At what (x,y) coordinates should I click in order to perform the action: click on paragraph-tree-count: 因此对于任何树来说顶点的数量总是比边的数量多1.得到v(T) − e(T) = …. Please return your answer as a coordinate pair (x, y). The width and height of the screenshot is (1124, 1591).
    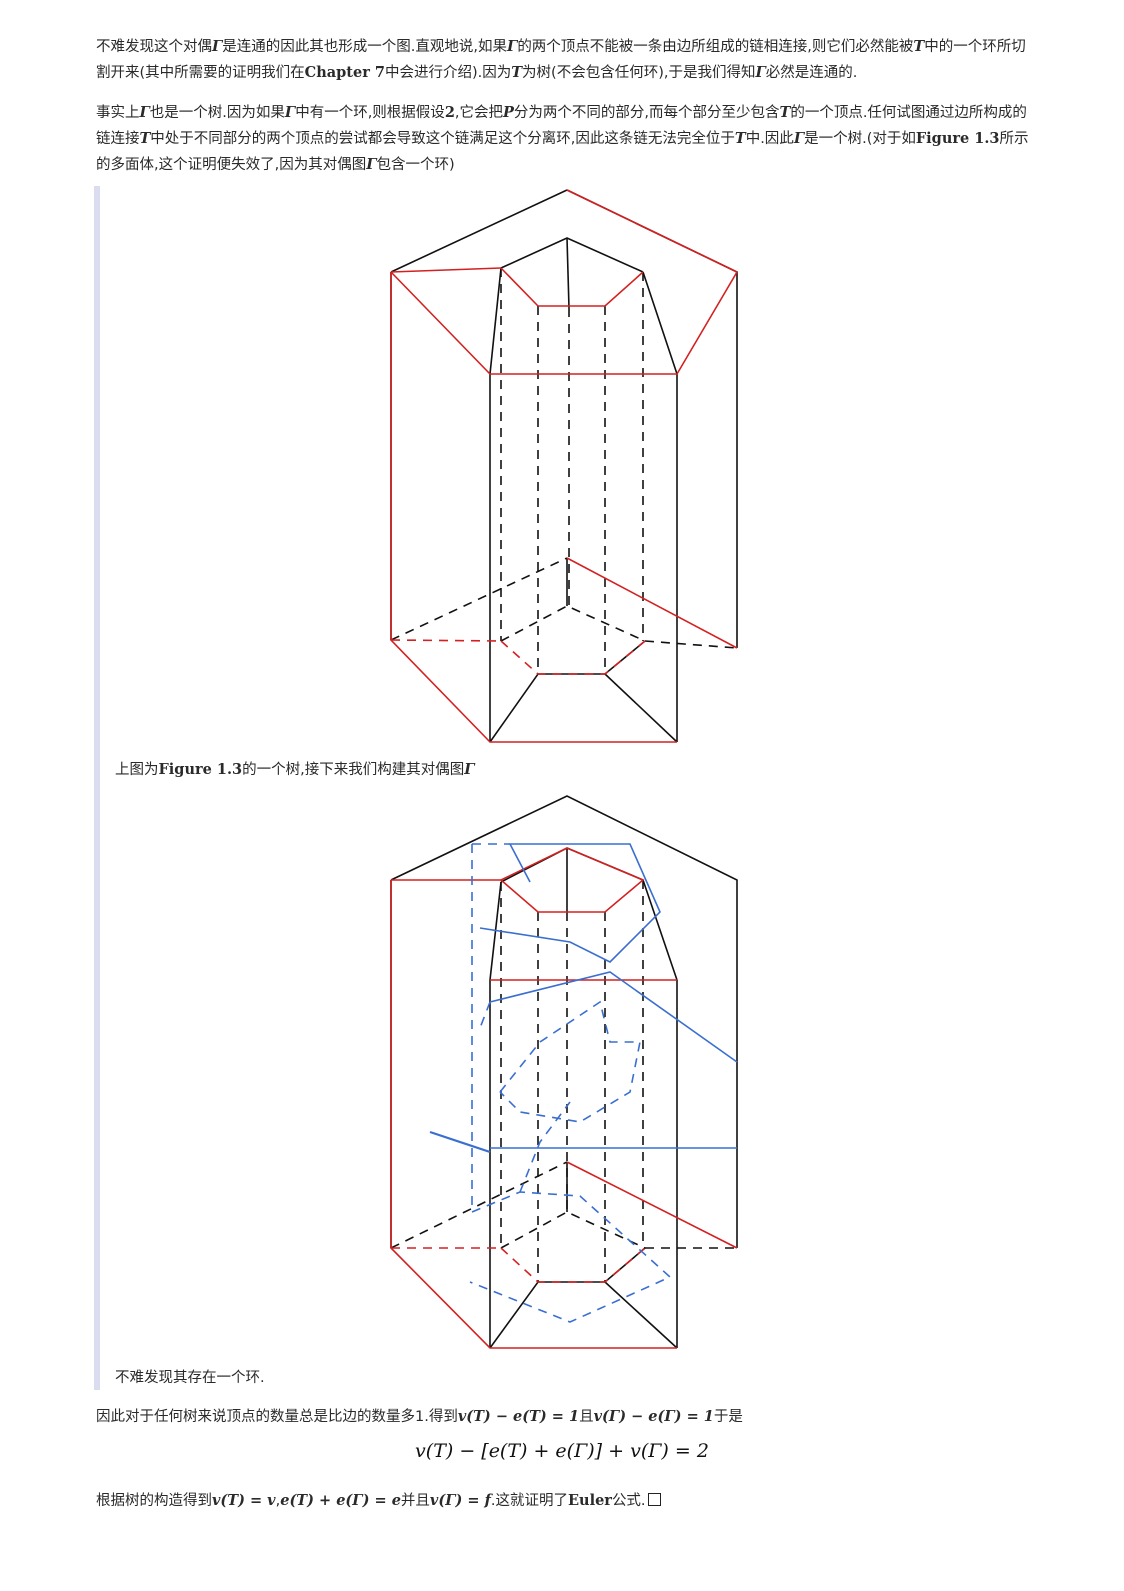
    Looking at the image, I should click on (419, 1416).